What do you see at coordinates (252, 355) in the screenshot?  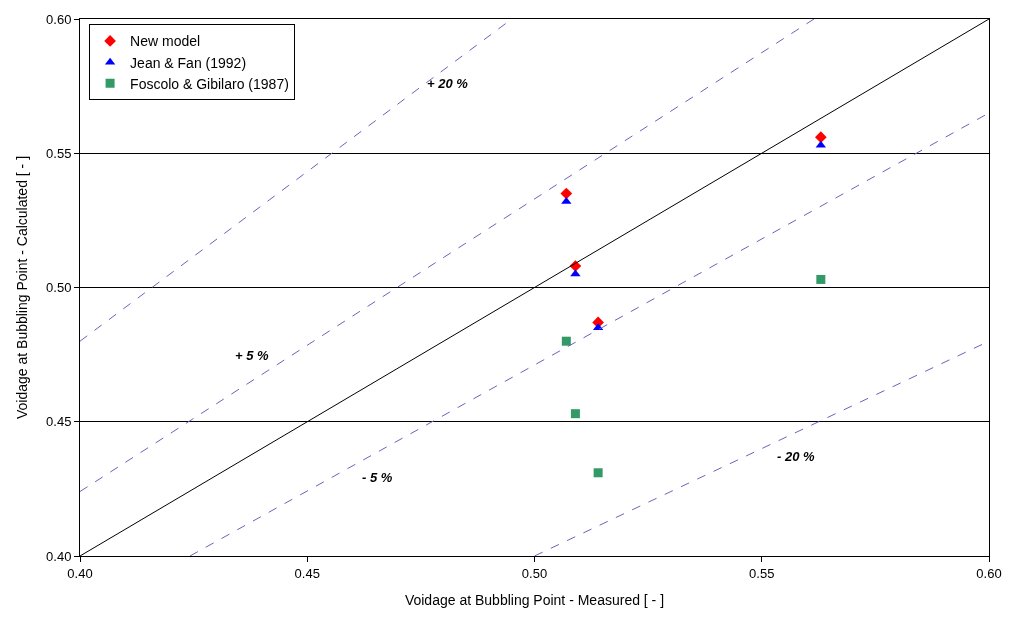 I see `series-label: + 5 %` at bounding box center [252, 355].